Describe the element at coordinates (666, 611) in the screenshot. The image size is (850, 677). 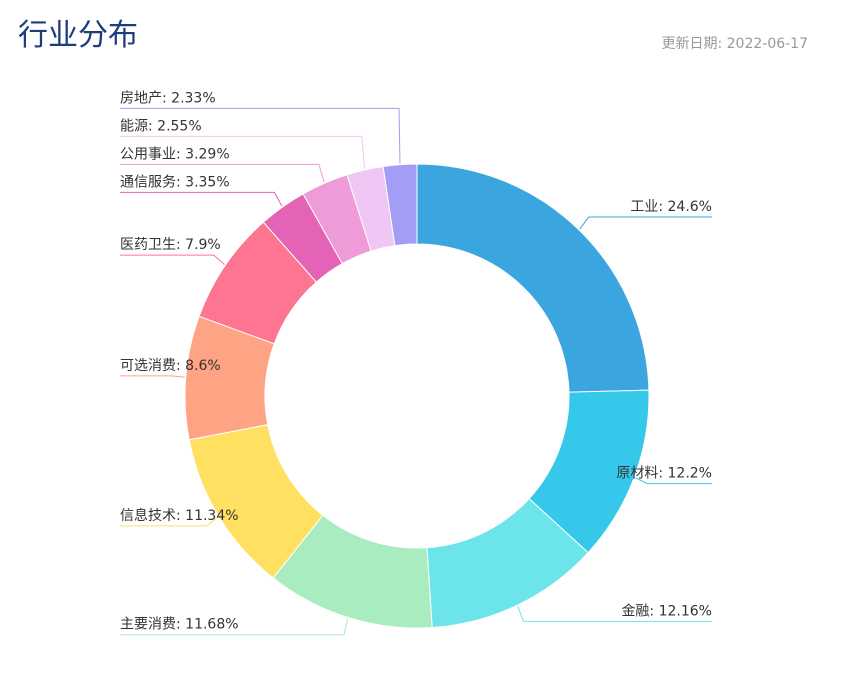
I see `slice-label: 金融: 12.16%` at that location.